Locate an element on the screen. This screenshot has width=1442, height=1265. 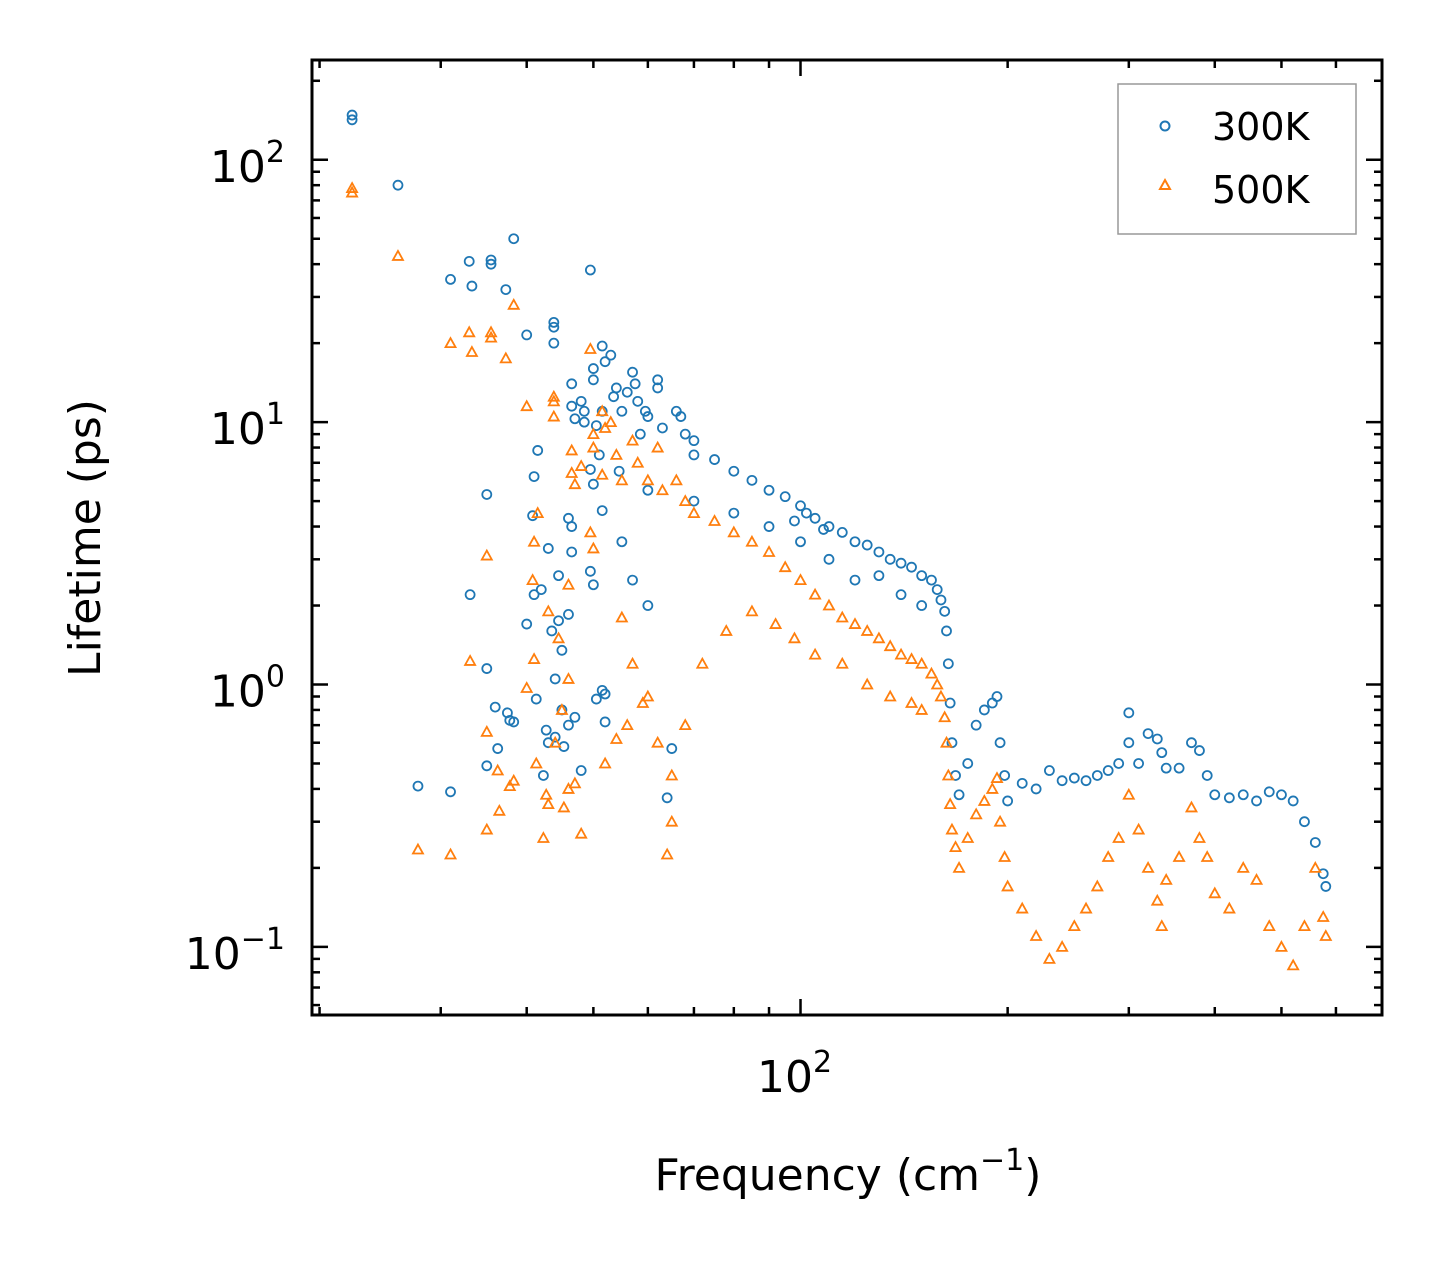
legend-marker-500k is located at coordinates (1165, 183).